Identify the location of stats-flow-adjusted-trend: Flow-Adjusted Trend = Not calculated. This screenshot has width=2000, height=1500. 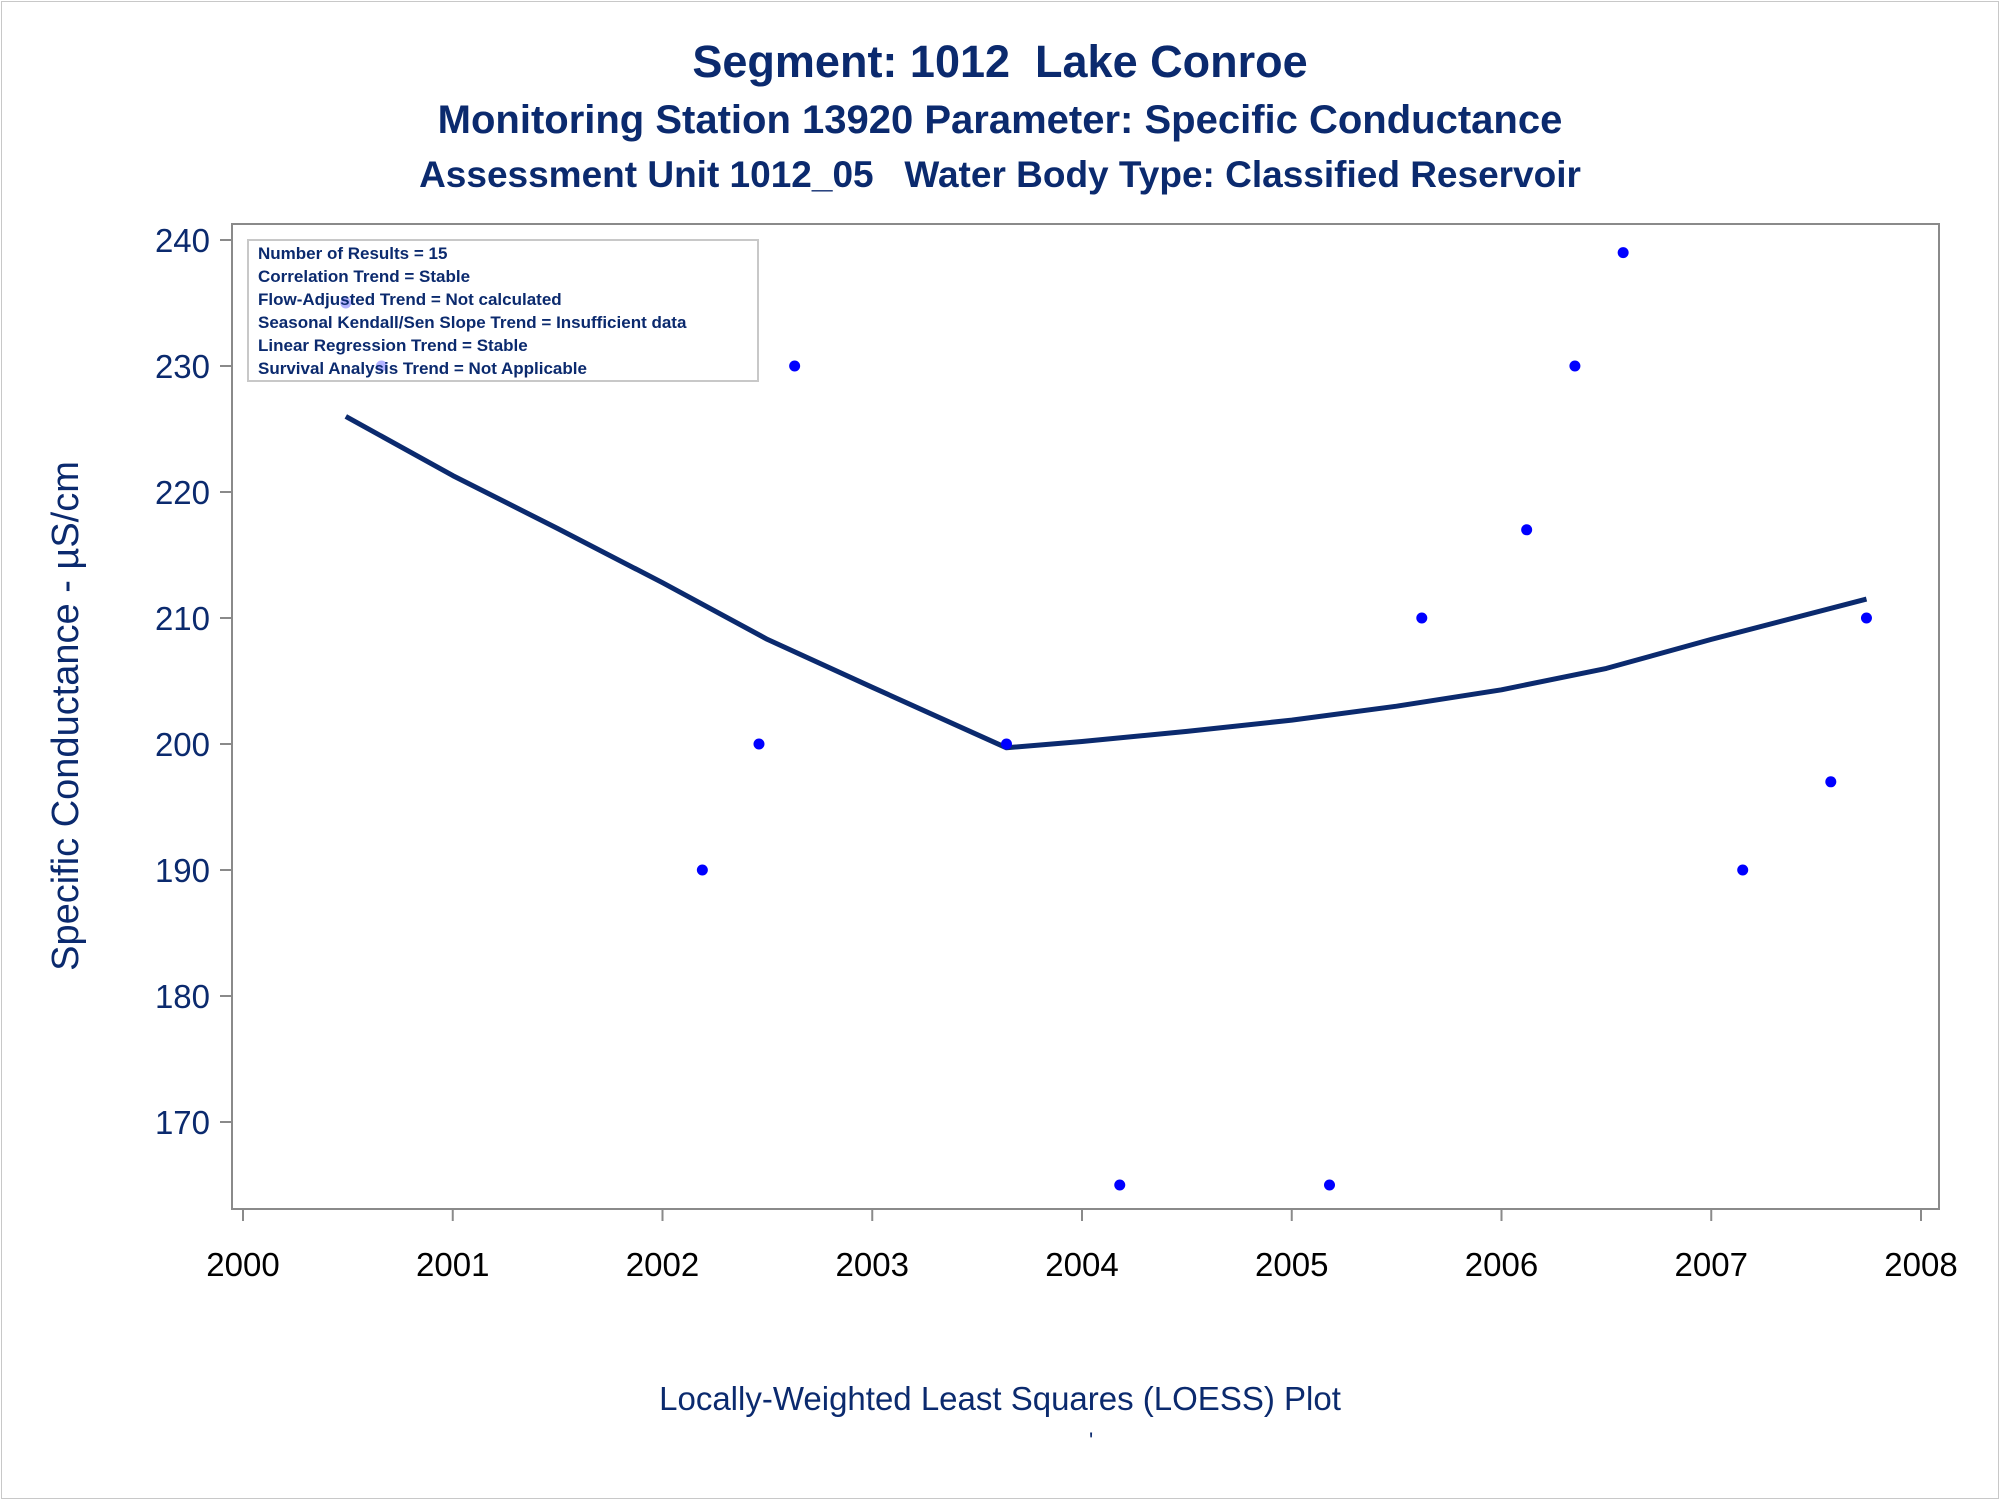
(410, 299).